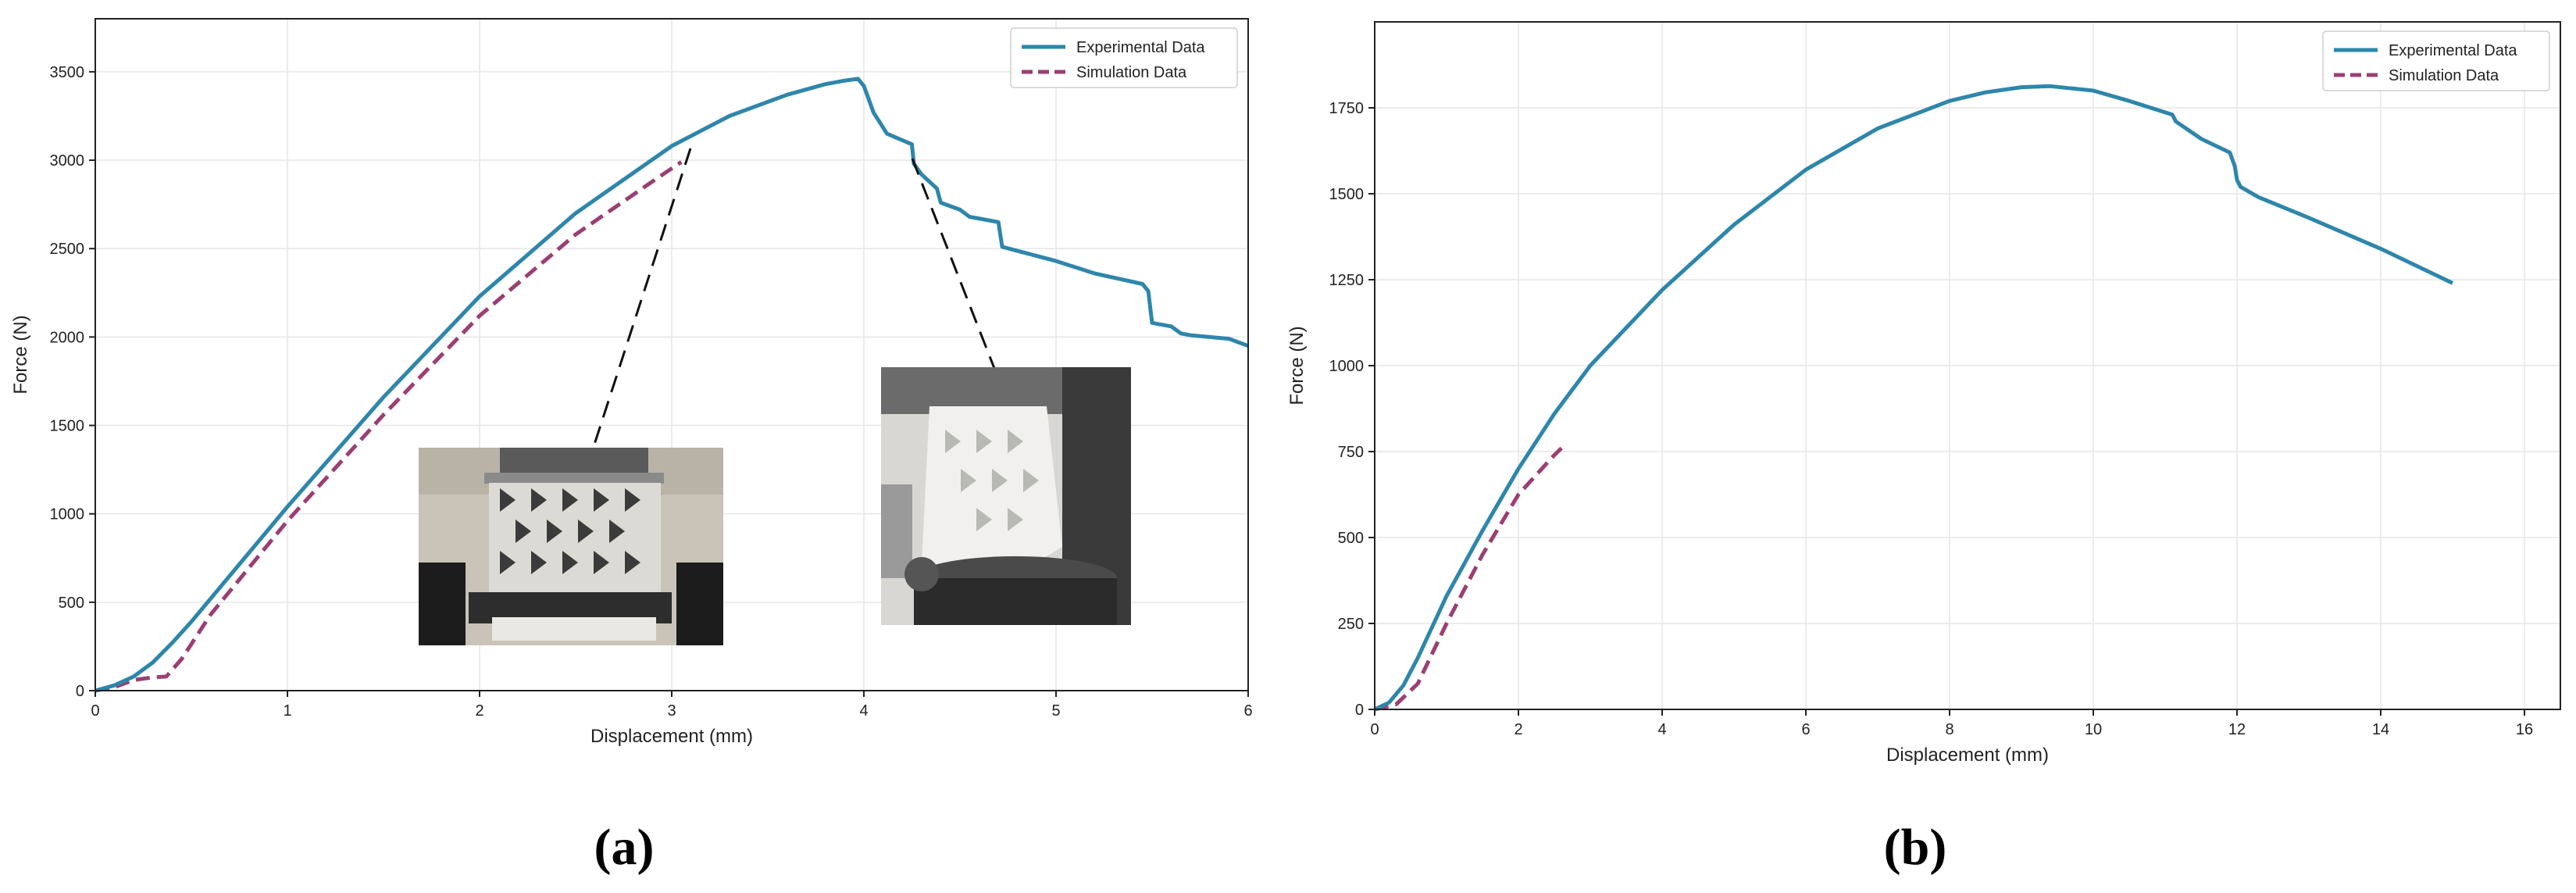  What do you see at coordinates (1351, 452) in the screenshot?
I see `y-tick-label: 750` at bounding box center [1351, 452].